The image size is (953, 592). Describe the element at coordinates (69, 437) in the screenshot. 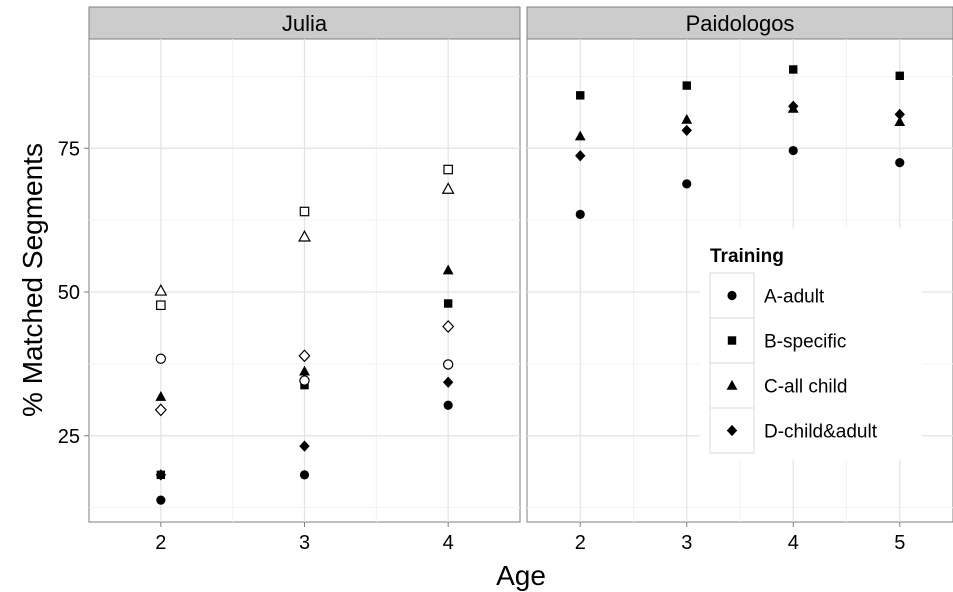

I see `y-tick-label: 25` at that location.